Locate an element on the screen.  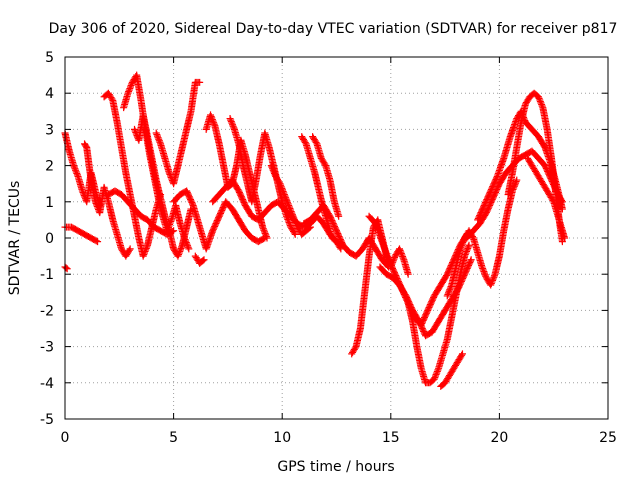
x-axis-label: GPS time / hours is located at coordinates (335, 467).